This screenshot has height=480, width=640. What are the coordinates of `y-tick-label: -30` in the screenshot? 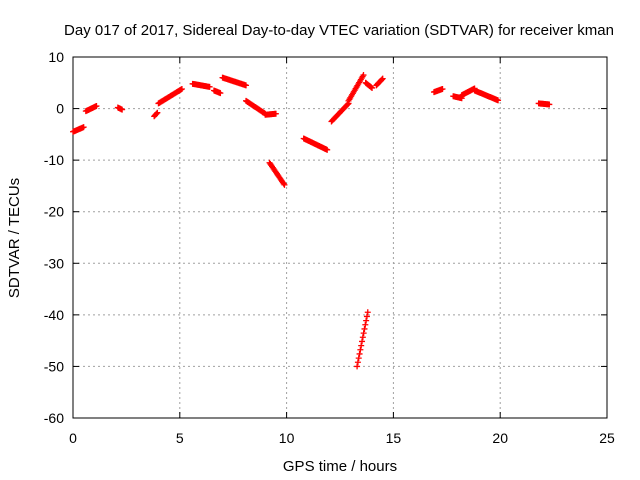 It's located at (54, 263).